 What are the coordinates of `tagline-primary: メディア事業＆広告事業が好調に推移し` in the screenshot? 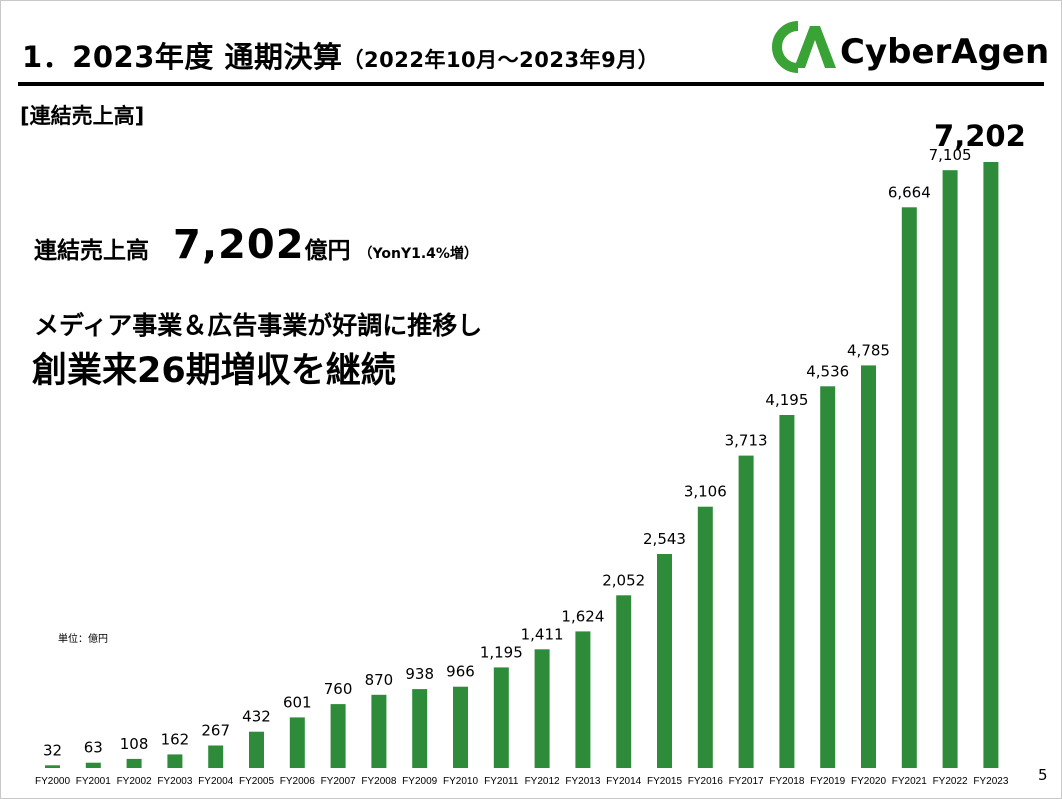 It's located at (258, 325).